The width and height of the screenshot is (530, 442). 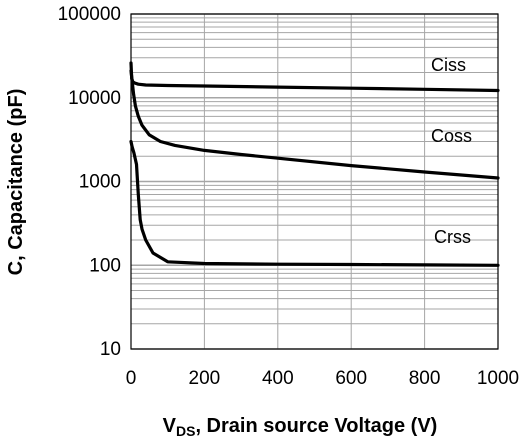 I want to click on y-tick-label: 10, so click(x=110, y=349).